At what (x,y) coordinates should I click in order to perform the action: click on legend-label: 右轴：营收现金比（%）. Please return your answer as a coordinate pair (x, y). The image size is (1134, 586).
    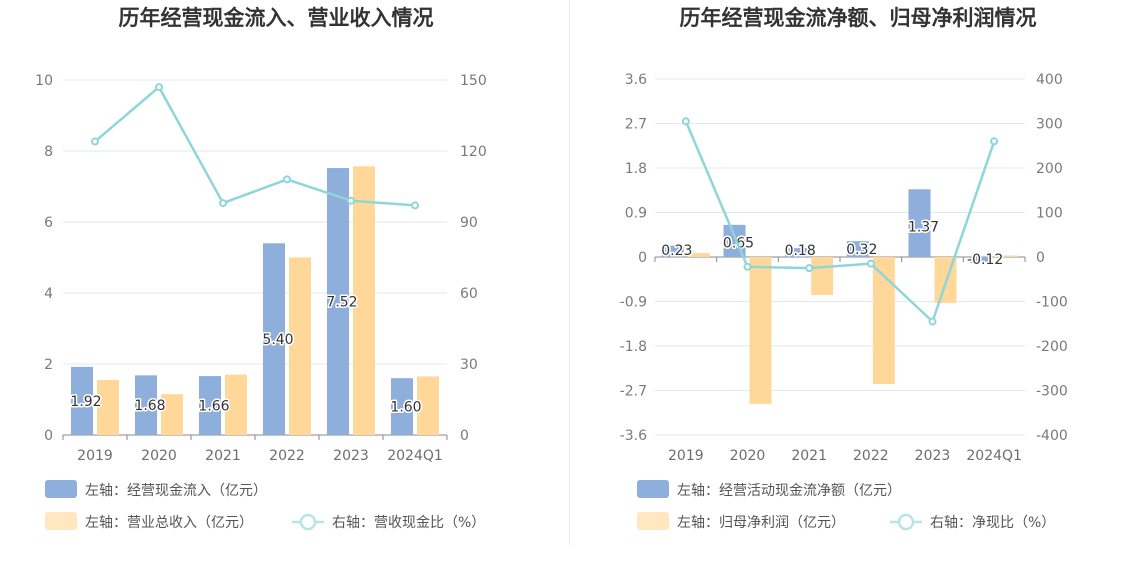
    Looking at the image, I should click on (408, 523).